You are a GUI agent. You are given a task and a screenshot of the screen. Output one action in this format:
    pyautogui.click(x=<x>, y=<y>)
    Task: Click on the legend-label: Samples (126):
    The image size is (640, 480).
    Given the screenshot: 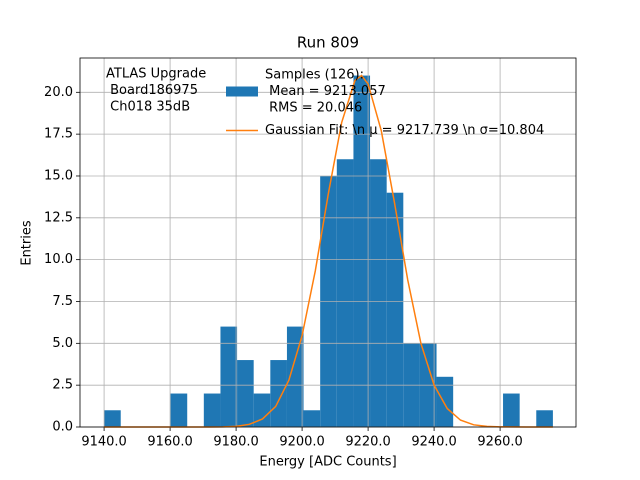 What is the action you would take?
    pyautogui.click(x=314, y=75)
    